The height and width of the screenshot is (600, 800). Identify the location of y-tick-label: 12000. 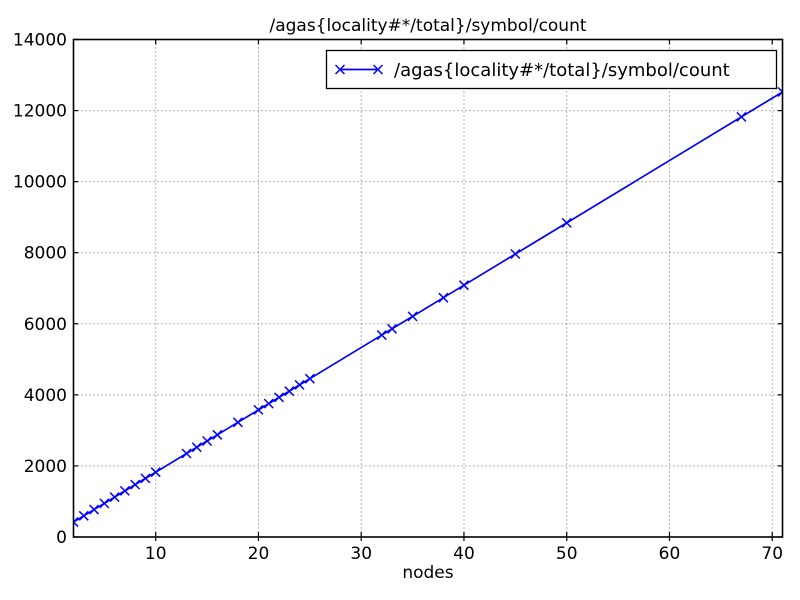
(40, 112).